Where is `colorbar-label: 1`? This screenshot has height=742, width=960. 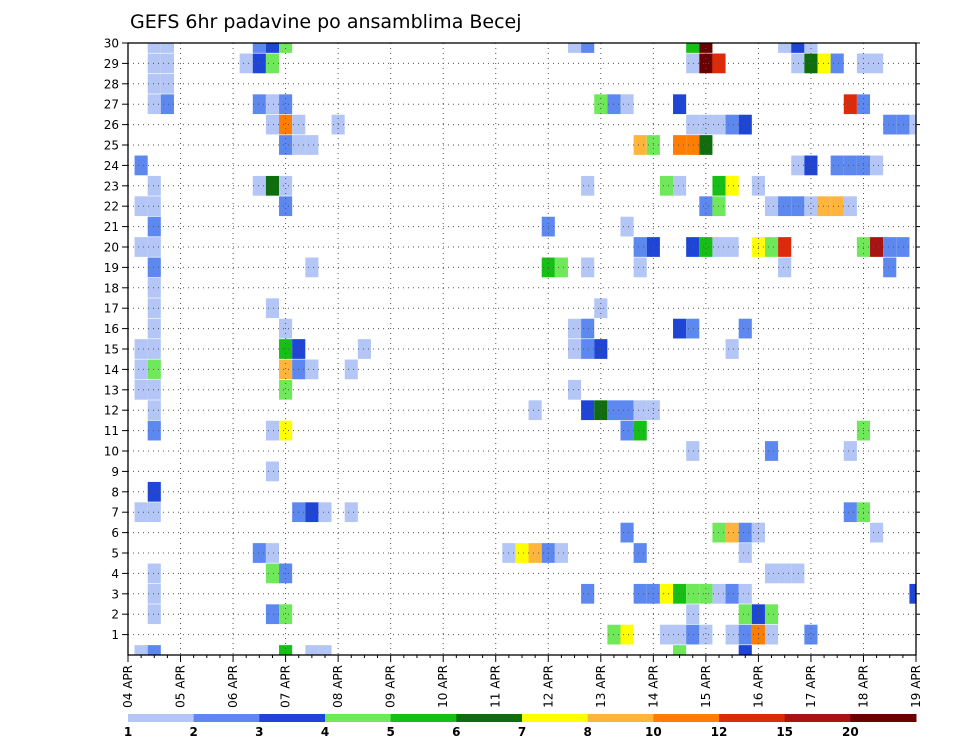
colorbar-label: 1 is located at coordinates (128, 732).